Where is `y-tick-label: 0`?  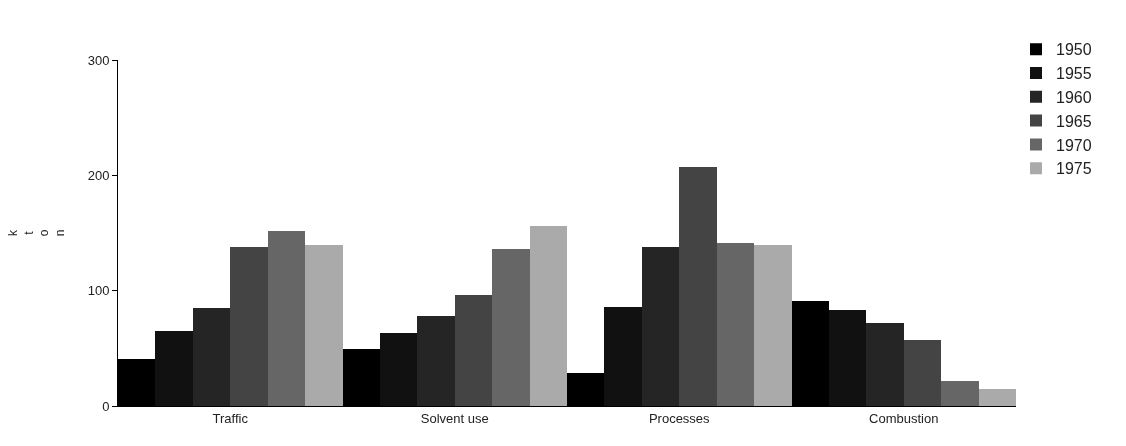
y-tick-label: 0 is located at coordinates (106, 406).